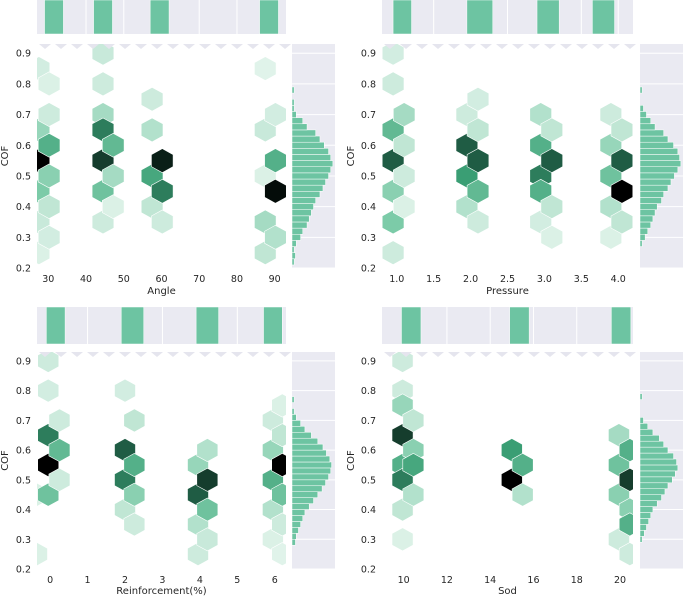 Image resolution: width=685 pixels, height=597 pixels. Describe the element at coordinates (161, 460) in the screenshot. I see `plot-area` at that location.